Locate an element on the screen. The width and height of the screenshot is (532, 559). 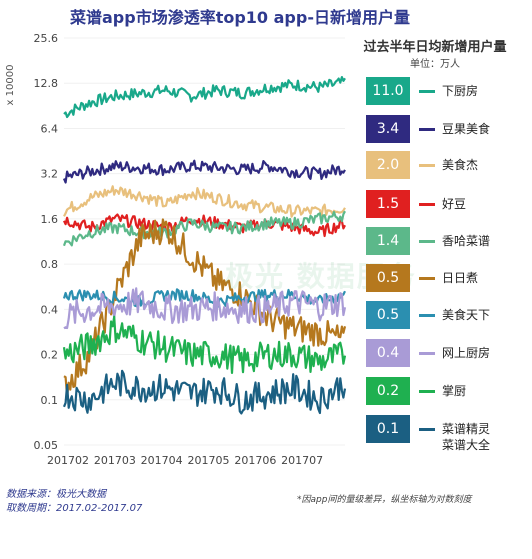
legend-item: 1.4 香哈菜谱 is located at coordinates (448, 241).